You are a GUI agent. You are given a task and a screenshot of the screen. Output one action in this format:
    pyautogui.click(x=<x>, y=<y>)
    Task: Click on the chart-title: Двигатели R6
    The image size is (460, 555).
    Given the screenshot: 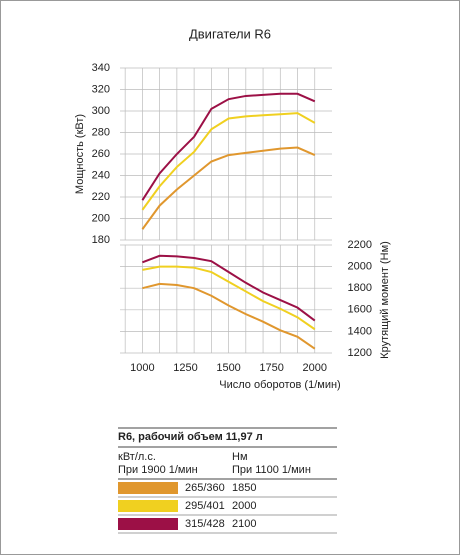 What is the action you would take?
    pyautogui.click(x=230, y=33)
    